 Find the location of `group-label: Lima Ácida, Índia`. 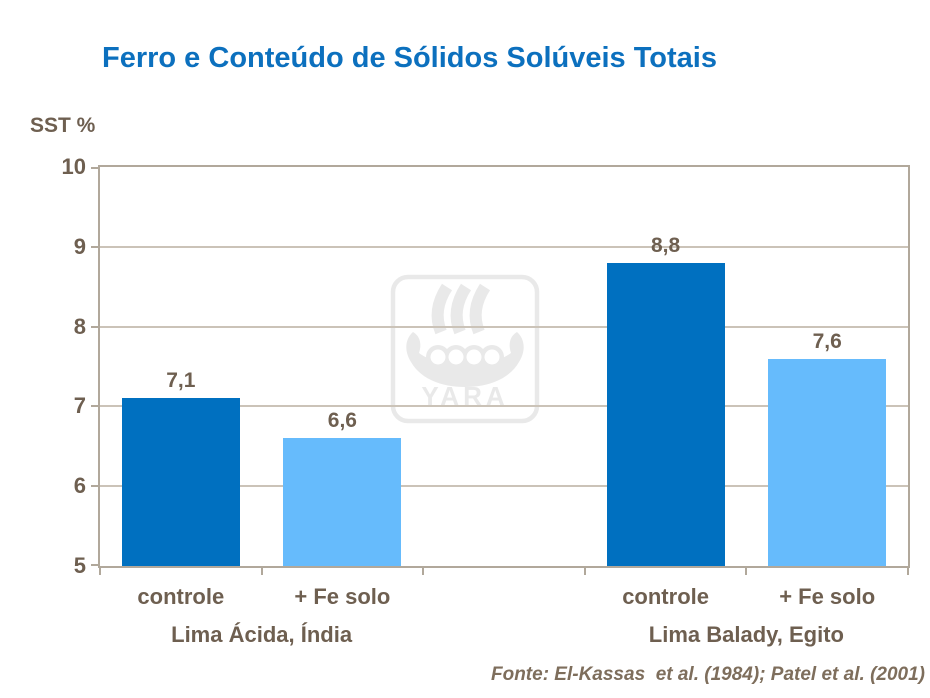

group-label: Lima Ácida, Índia is located at coordinates (262, 634).